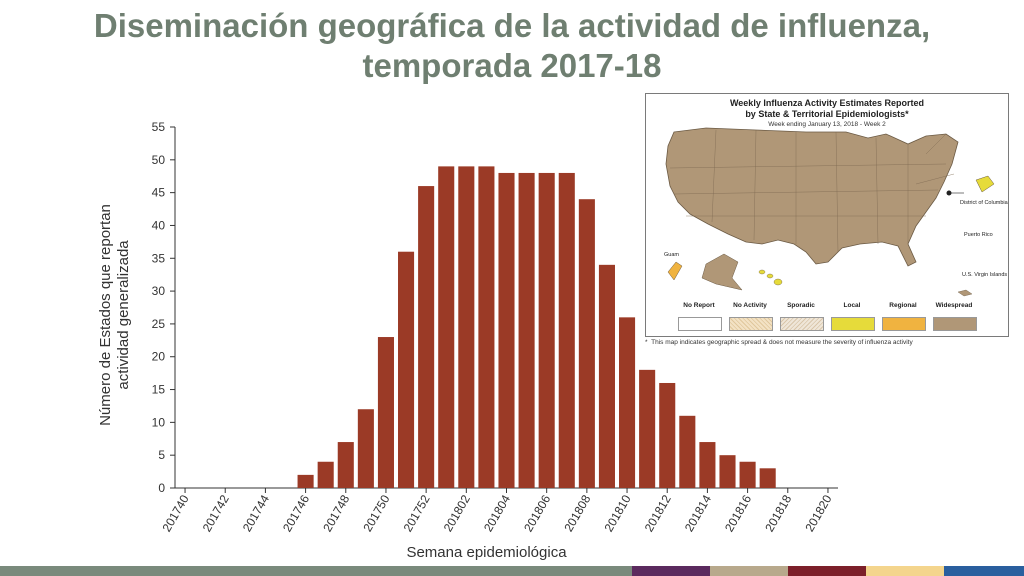  What do you see at coordinates (161, 488) in the screenshot?
I see `y-tick-label: 0` at bounding box center [161, 488].